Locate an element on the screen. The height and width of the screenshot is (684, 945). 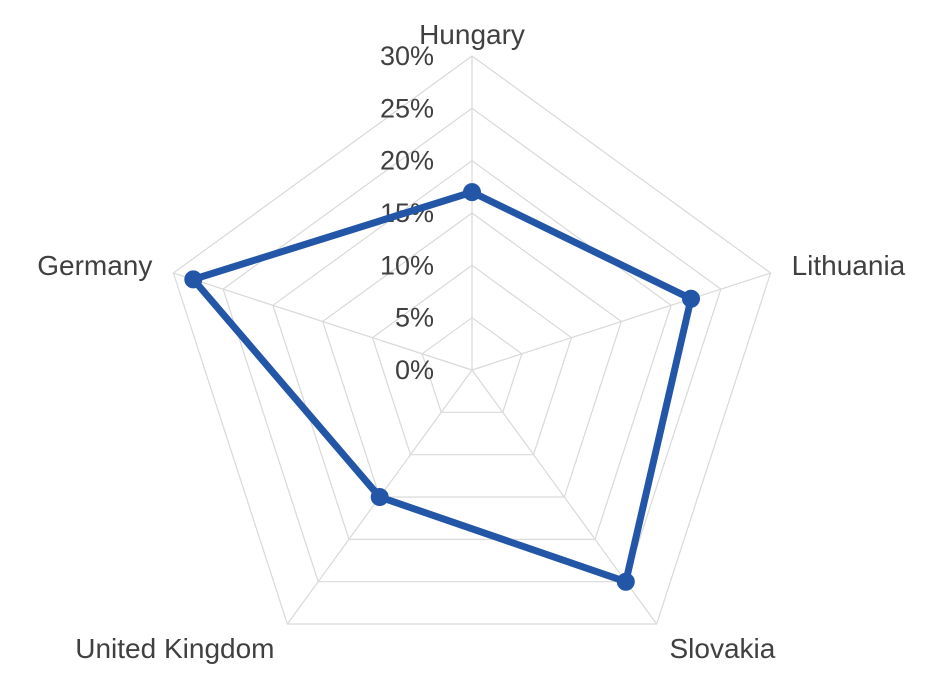
category-label-united-kingdom: United Kingdom is located at coordinates (174, 648).